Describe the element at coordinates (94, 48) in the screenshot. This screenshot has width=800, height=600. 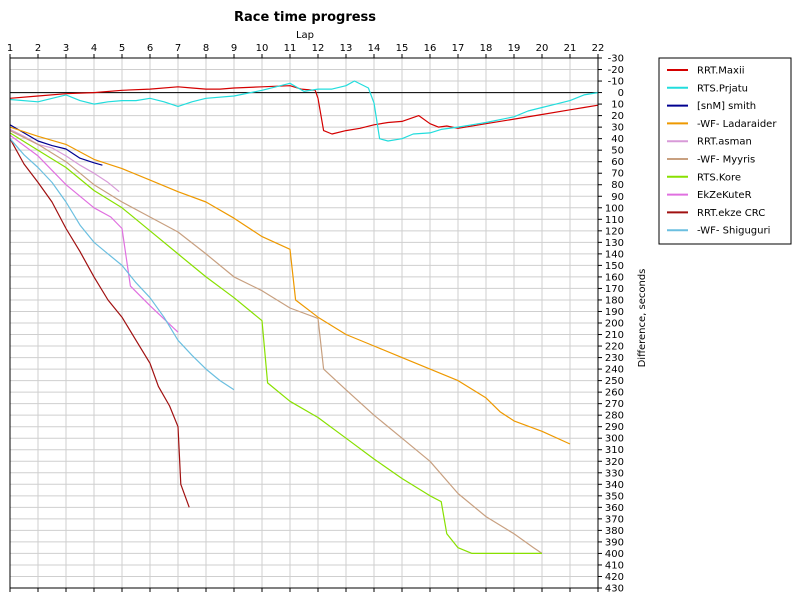
I see `x-tick-label: 4` at that location.